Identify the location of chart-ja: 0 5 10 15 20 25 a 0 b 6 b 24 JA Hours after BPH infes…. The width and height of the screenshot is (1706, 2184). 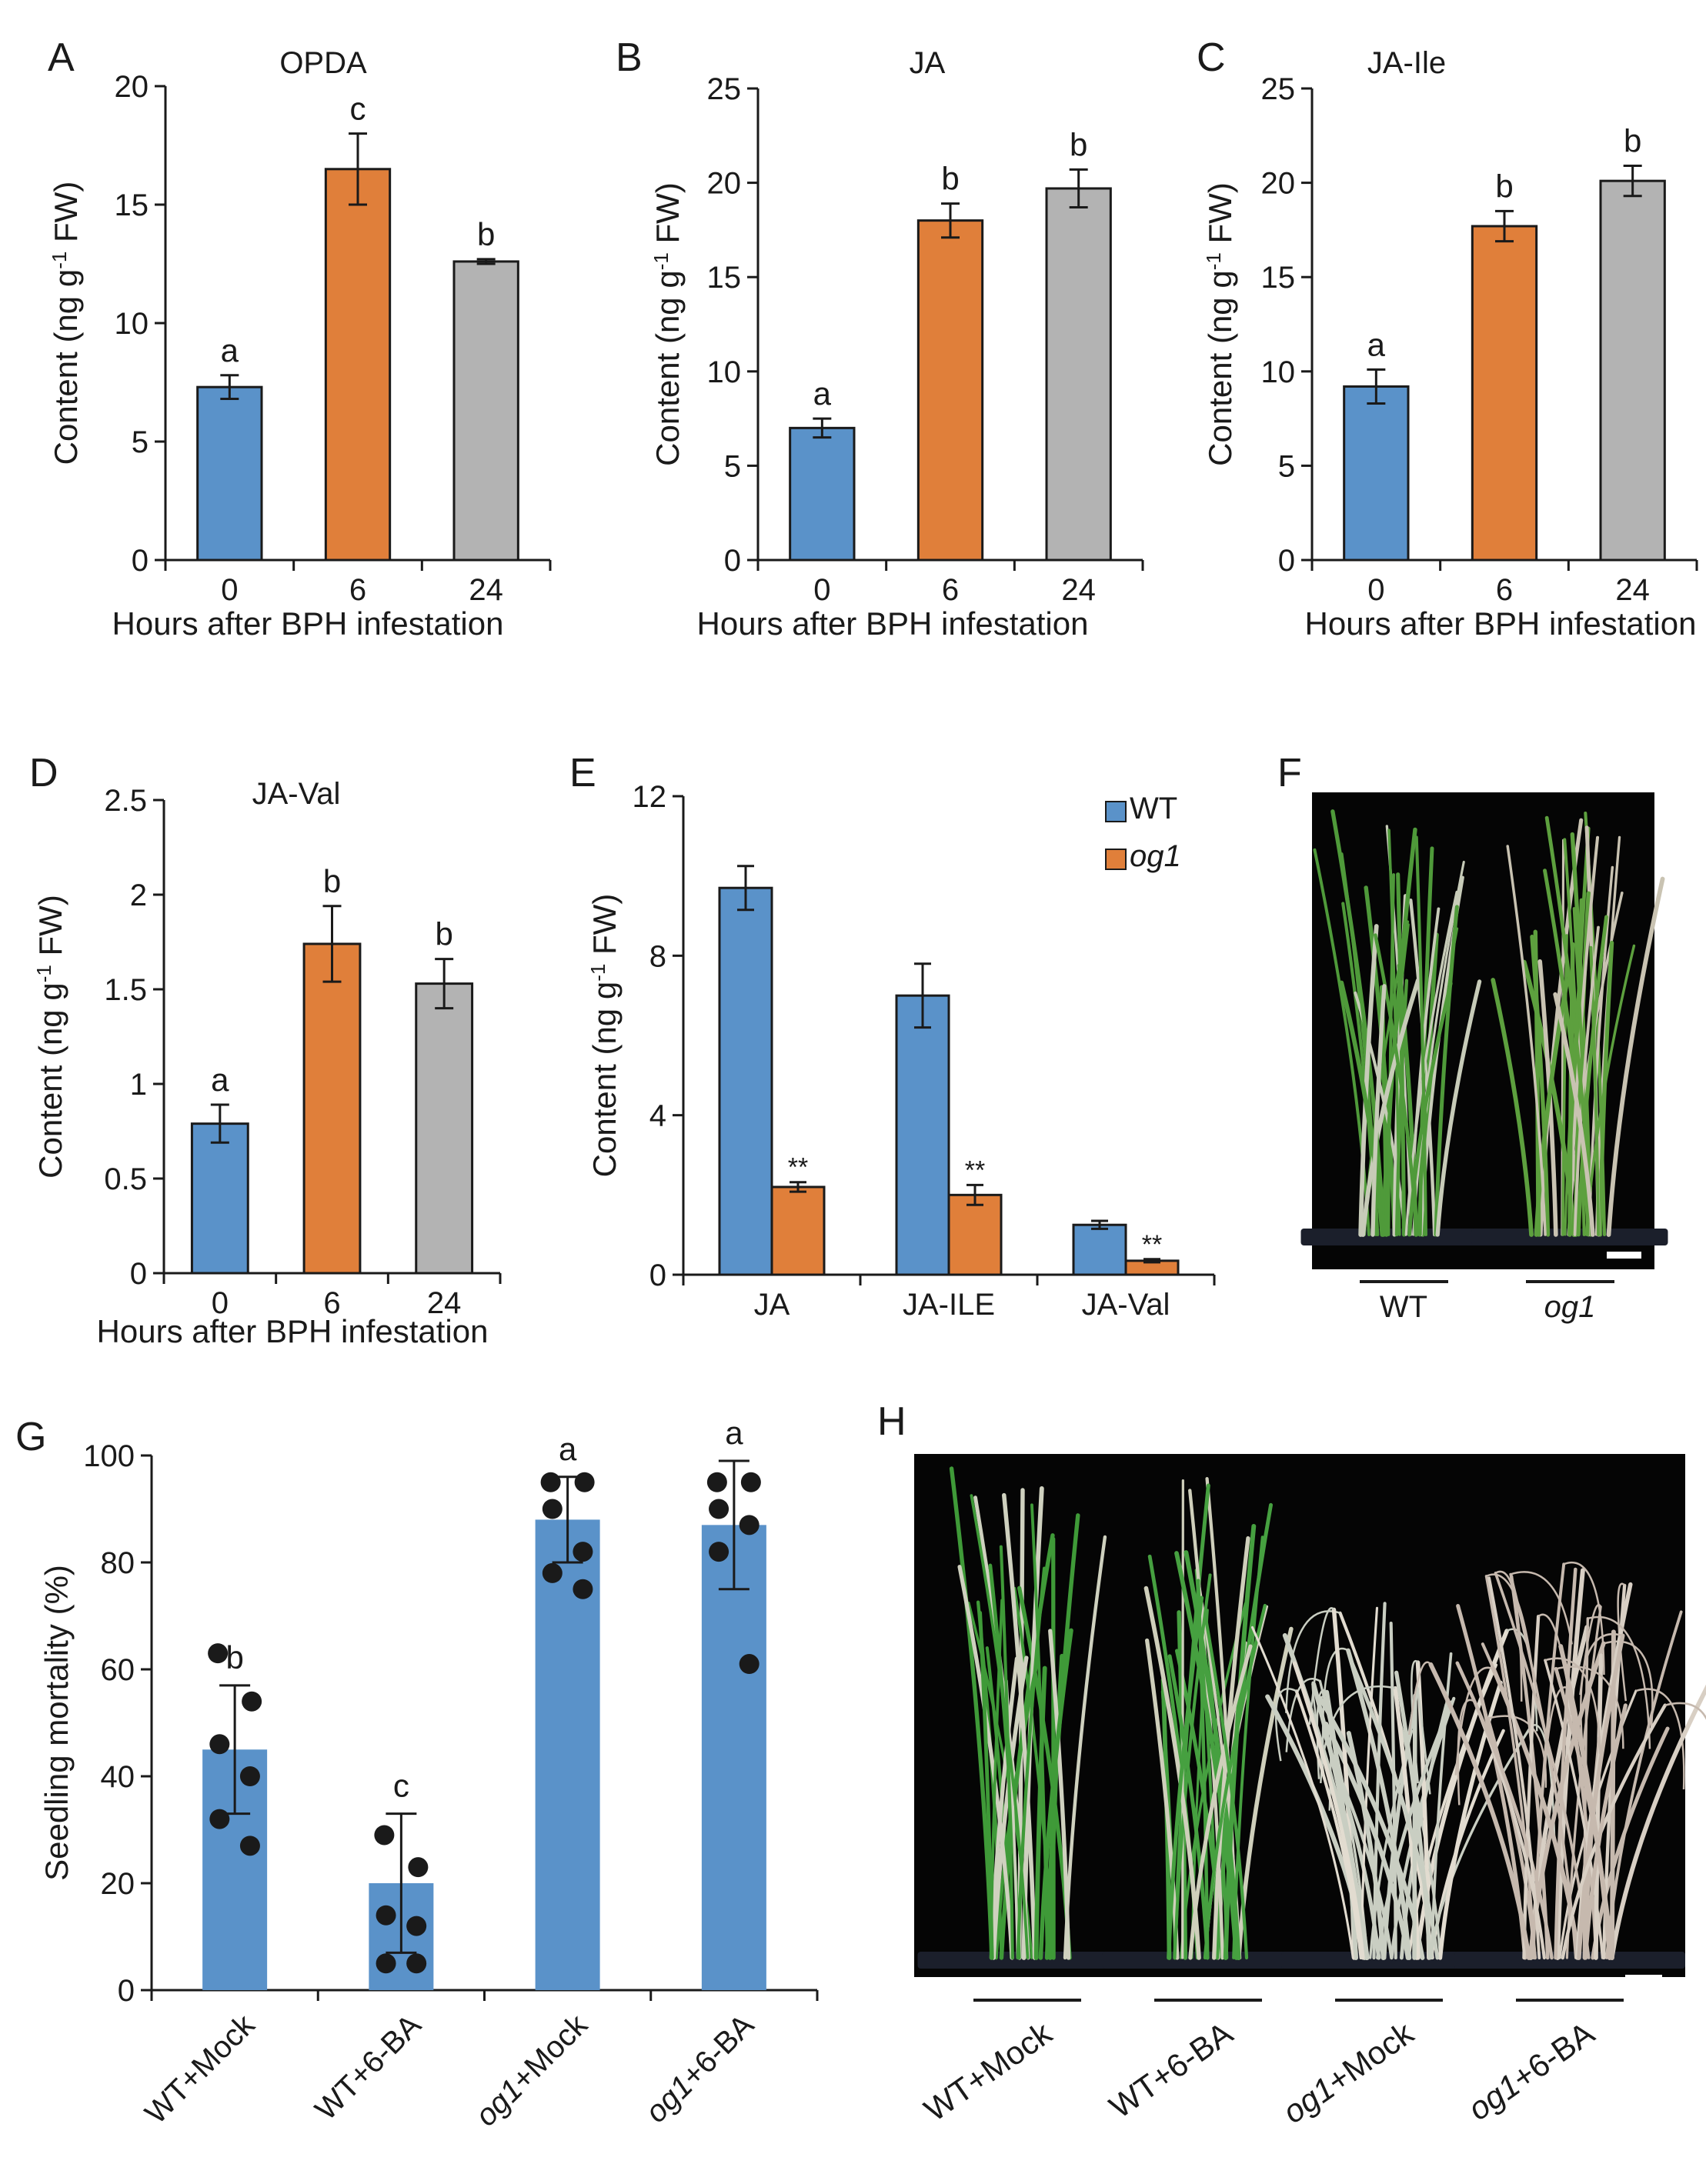
(897, 344).